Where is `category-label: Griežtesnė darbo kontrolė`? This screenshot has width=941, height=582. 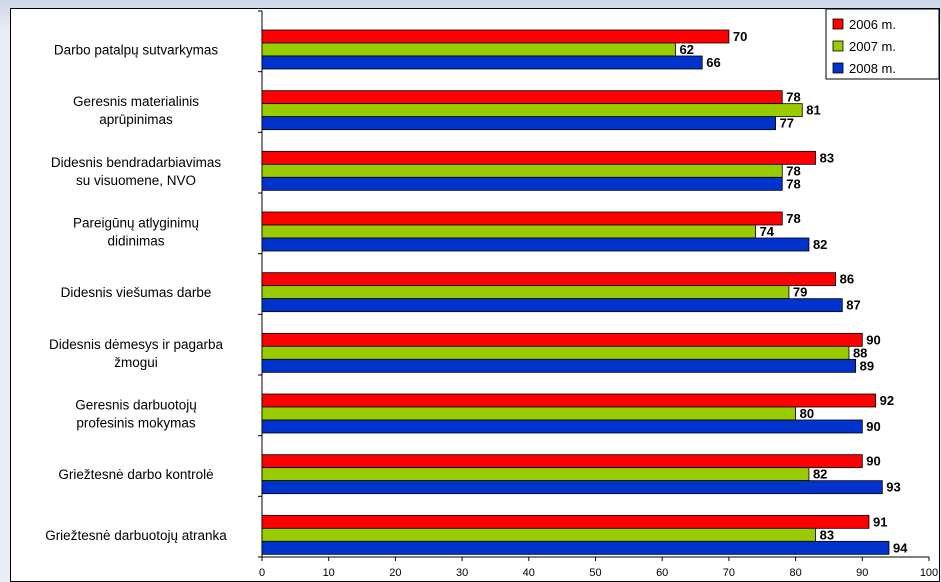
category-label: Griežtesnė darbo kontrolė is located at coordinates (135, 474).